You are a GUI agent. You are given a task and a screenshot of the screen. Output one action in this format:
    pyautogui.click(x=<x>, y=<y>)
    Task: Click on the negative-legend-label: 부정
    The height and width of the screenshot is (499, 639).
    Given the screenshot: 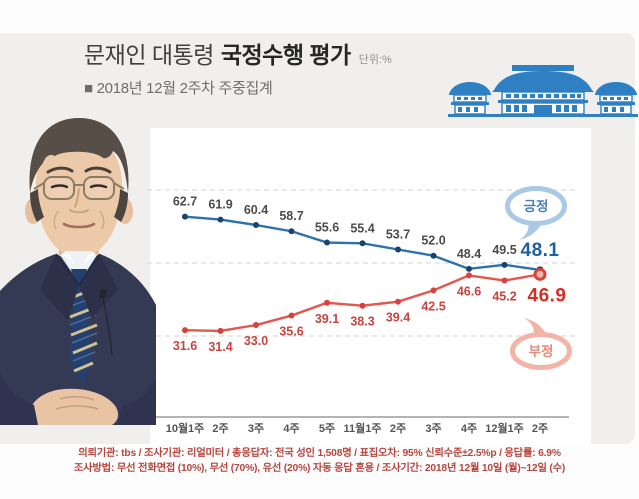 What is the action you would take?
    pyautogui.click(x=541, y=351)
    